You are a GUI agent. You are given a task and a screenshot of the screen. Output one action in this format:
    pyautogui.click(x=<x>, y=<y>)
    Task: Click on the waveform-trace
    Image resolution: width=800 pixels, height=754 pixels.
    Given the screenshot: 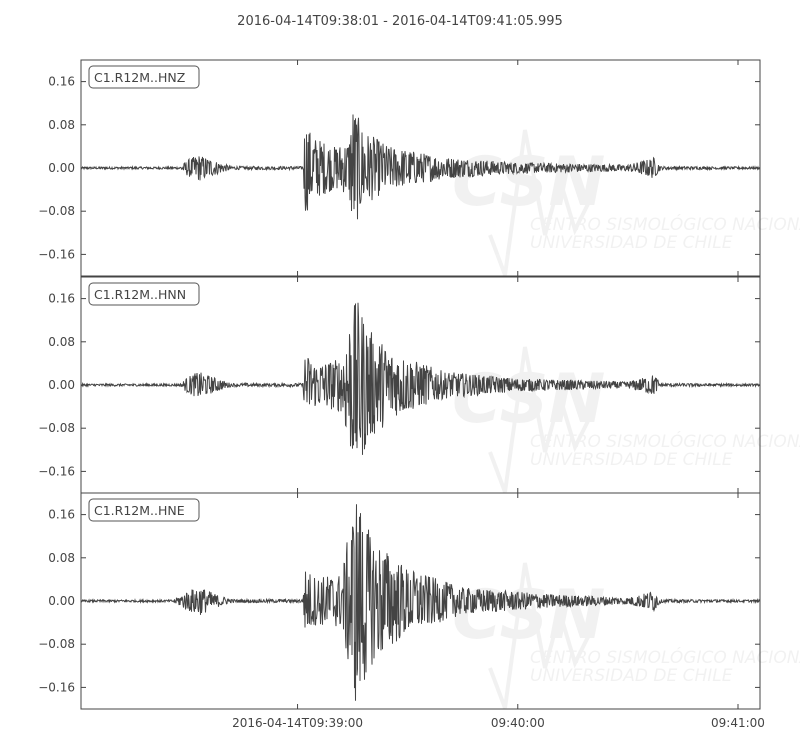 What is the action you would take?
    pyautogui.click(x=420, y=167)
    